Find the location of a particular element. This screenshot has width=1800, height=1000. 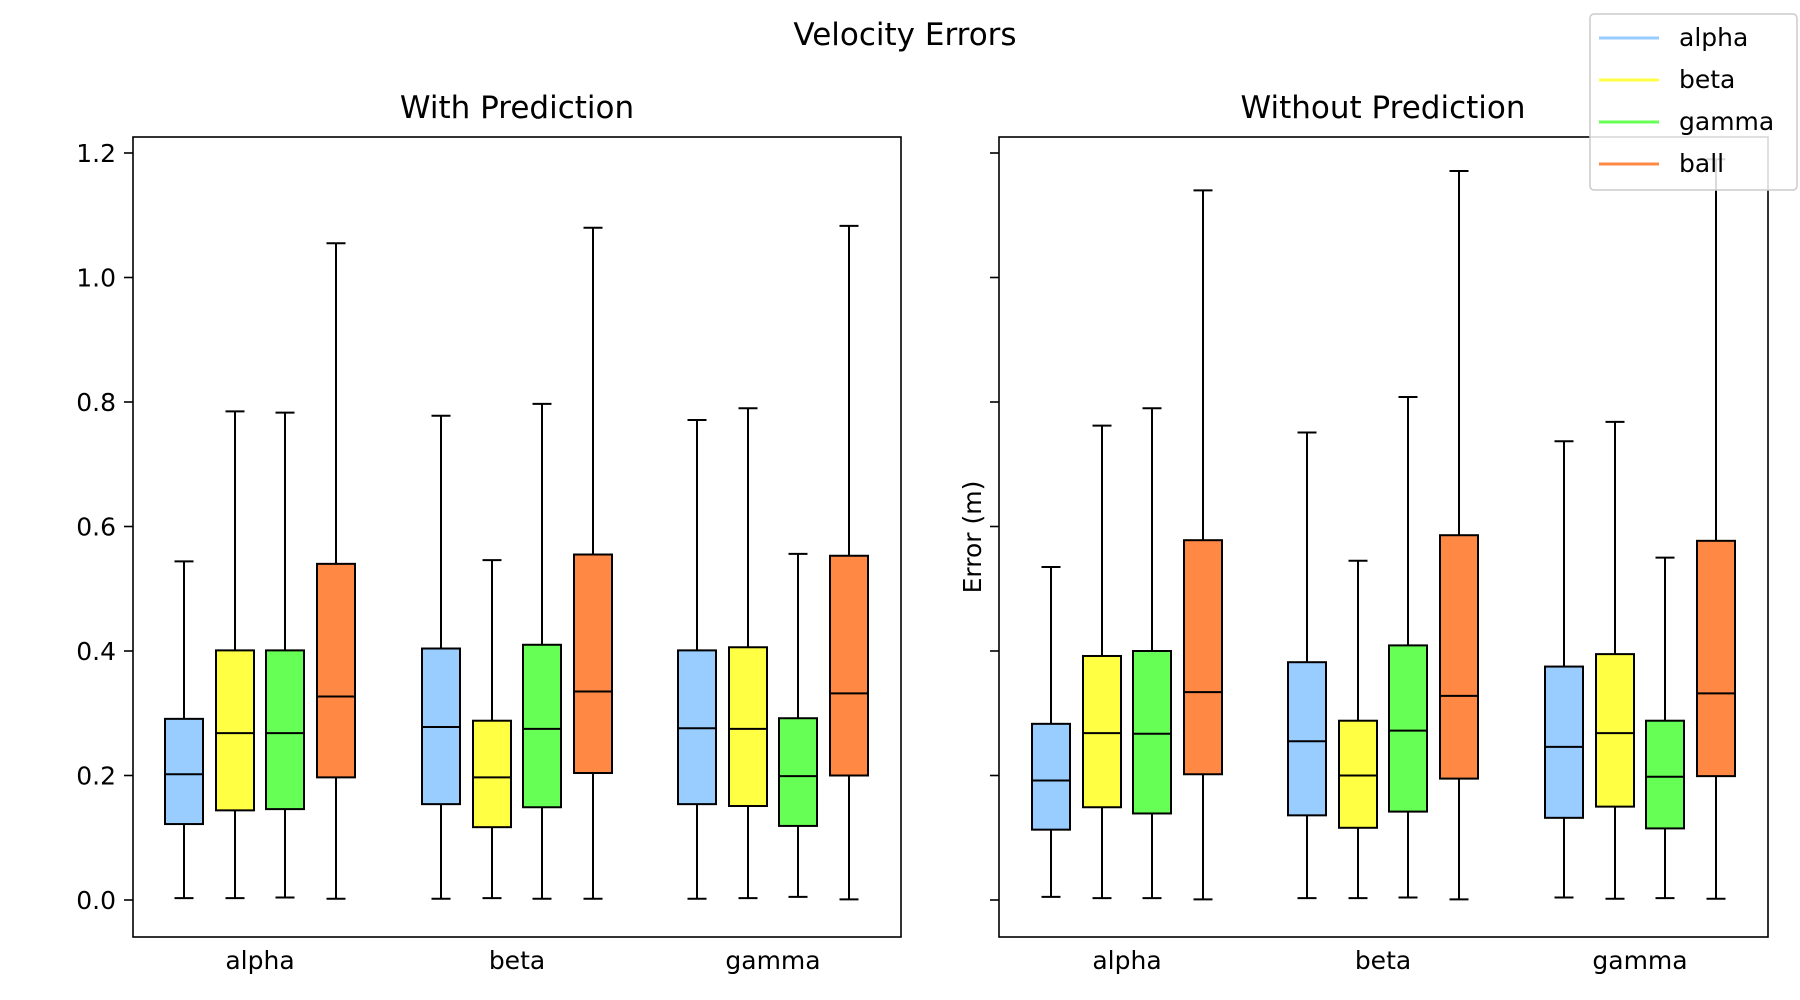

y-axis-ticks-left: 0.0 0.2 0.4 0.6 0.8 1.0 1.2 is located at coordinates (104, 527).